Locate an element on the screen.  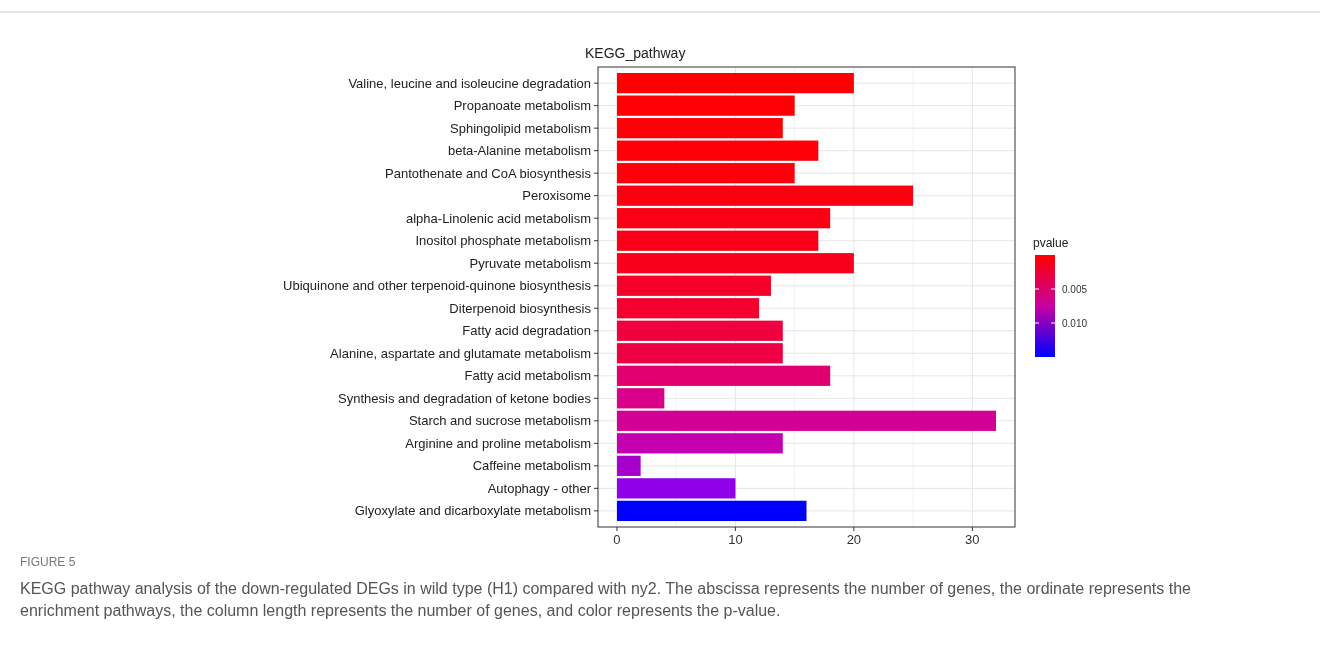
y-tick-label: Sphingolipid metabolism is located at coordinates (520, 128).